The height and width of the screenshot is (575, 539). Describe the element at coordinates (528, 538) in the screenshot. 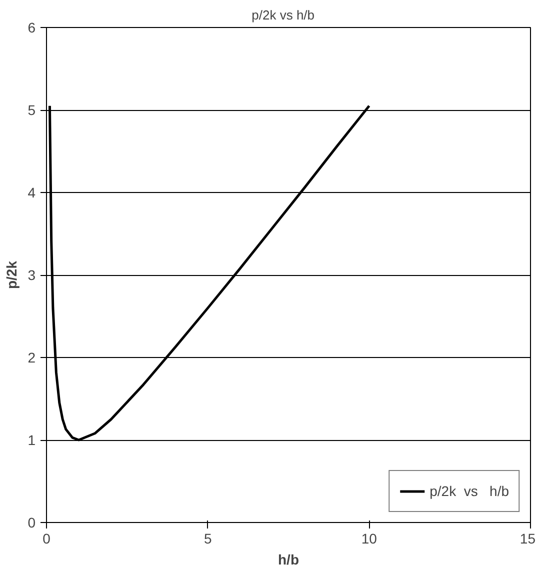

I see `x-tick-label: 15` at that location.